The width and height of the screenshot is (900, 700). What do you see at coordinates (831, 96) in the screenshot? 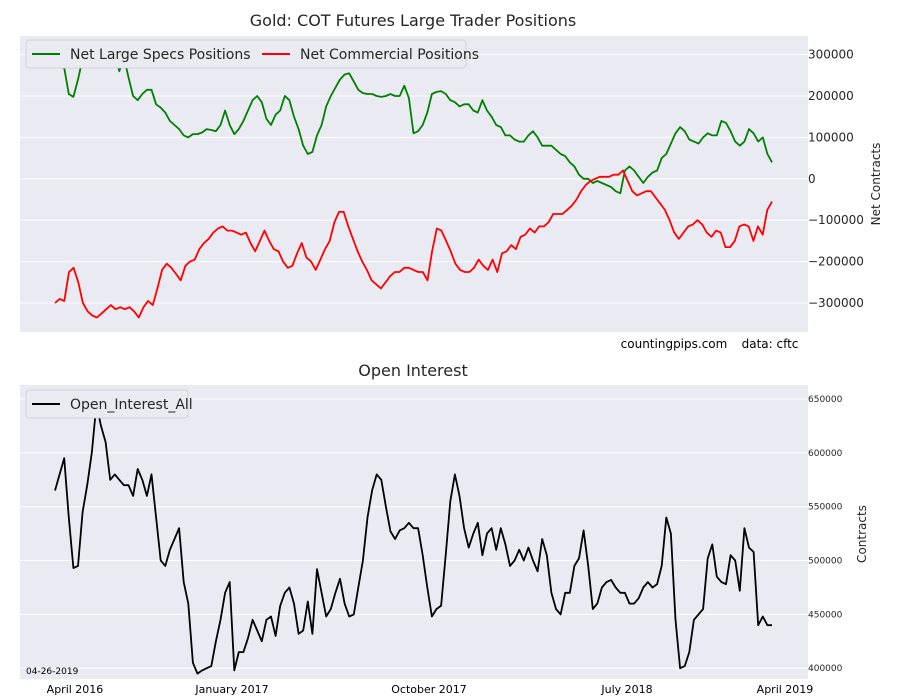
I see `top-y-tick-label: 200000` at bounding box center [831, 96].